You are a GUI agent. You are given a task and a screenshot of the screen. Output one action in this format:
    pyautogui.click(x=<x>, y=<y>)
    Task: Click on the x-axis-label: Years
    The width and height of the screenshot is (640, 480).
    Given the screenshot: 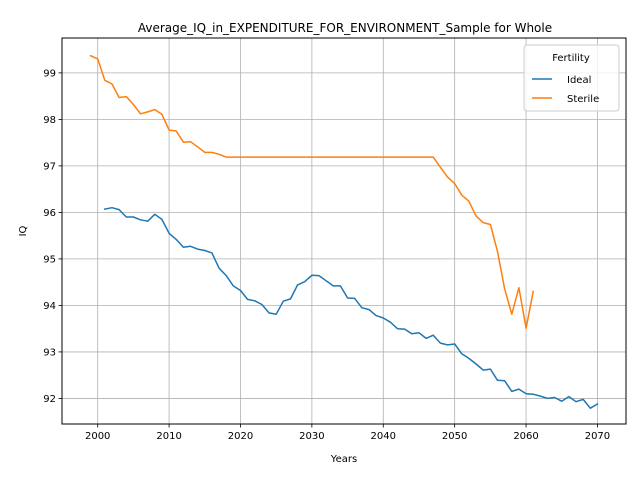 What is the action you would take?
    pyautogui.click(x=343, y=459)
    